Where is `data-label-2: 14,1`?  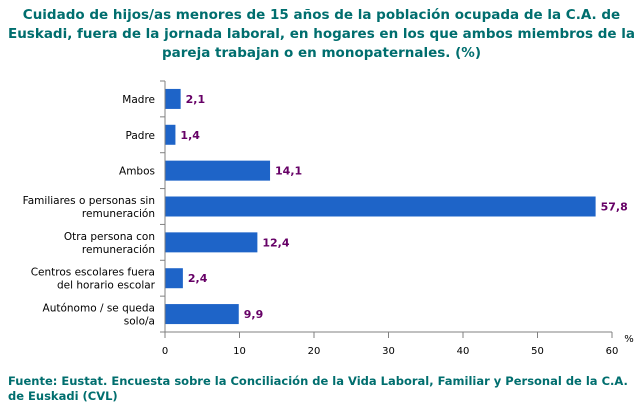
data-label-2: 14,1 is located at coordinates (288, 171).